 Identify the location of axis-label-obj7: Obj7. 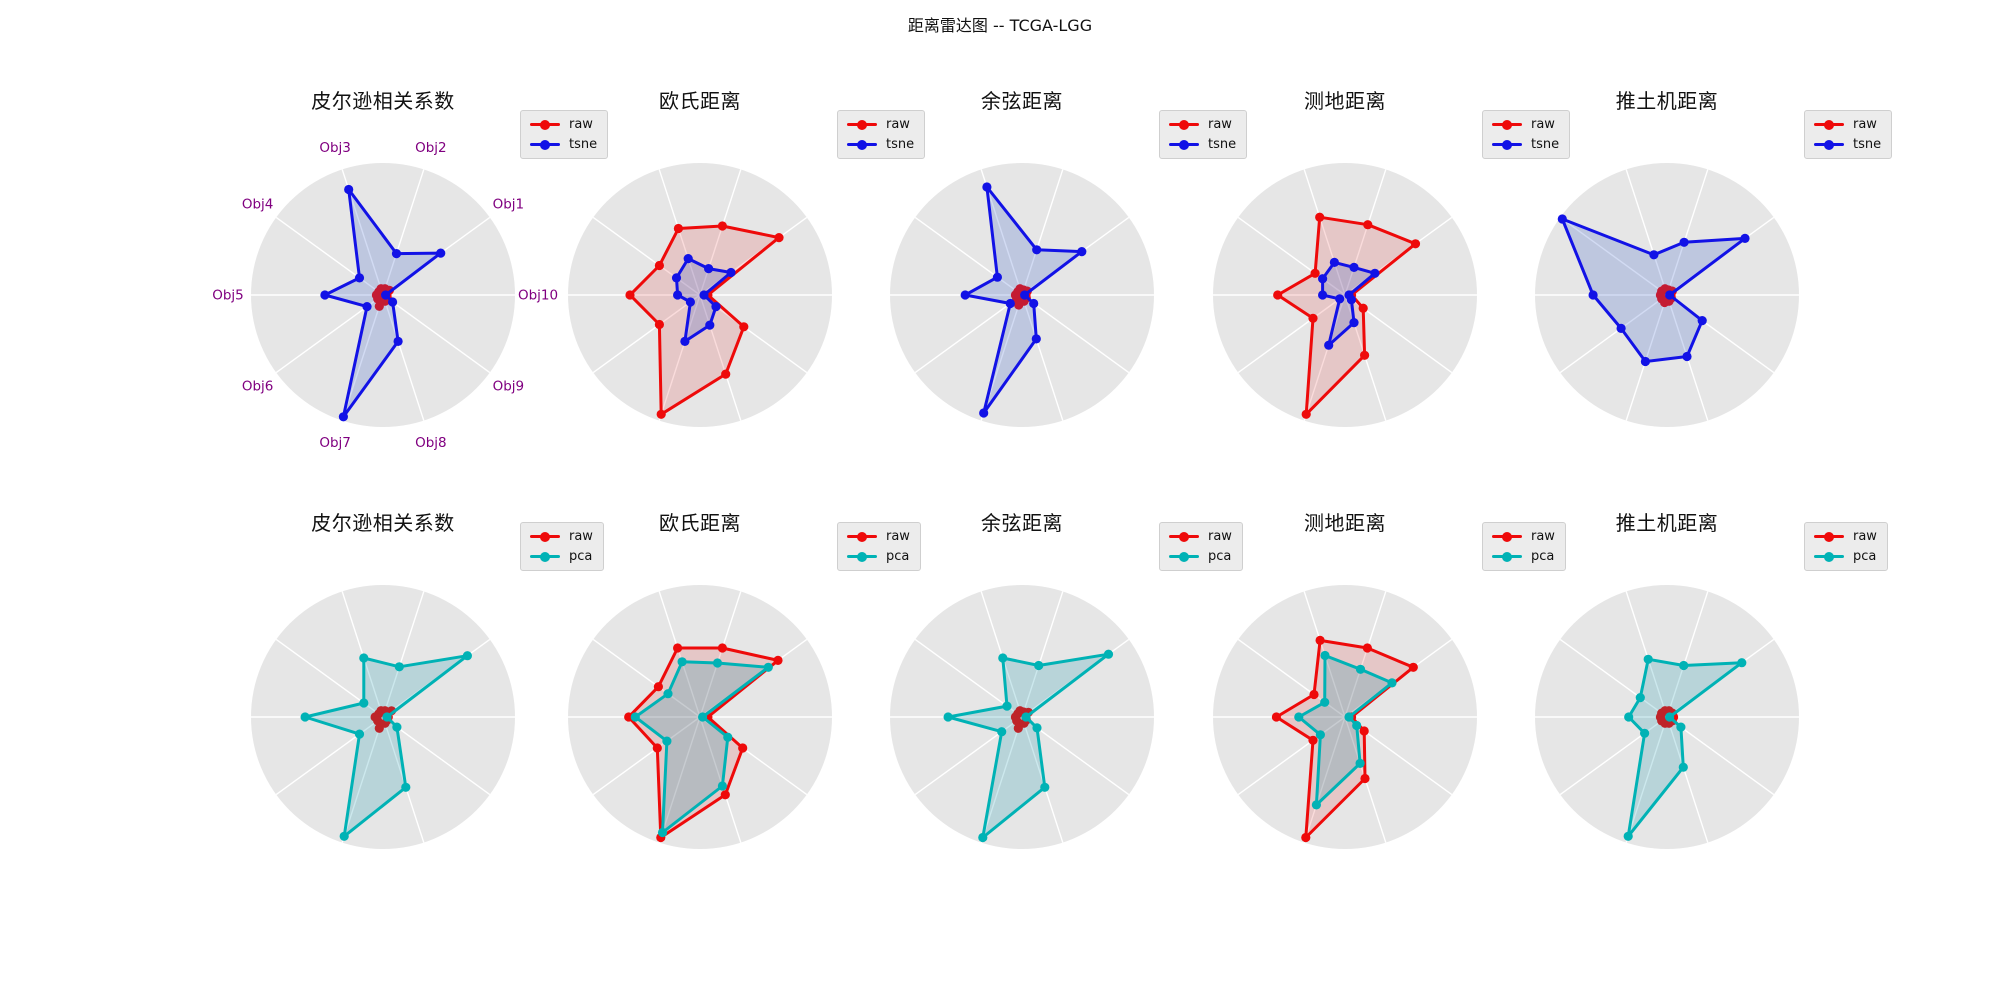
(335, 443).